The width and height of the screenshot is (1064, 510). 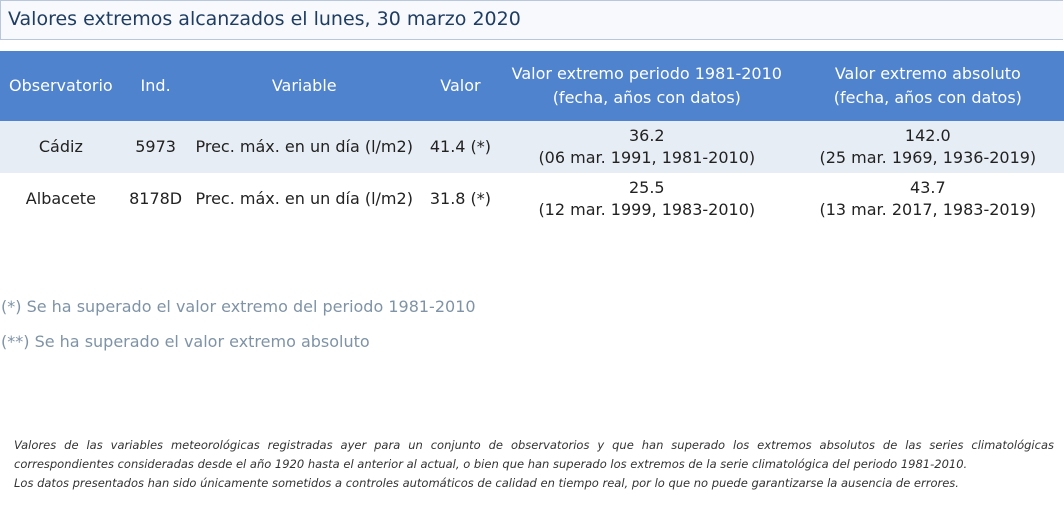 What do you see at coordinates (460, 147) in the screenshot?
I see `cell-valor: 41.4 (*)` at bounding box center [460, 147].